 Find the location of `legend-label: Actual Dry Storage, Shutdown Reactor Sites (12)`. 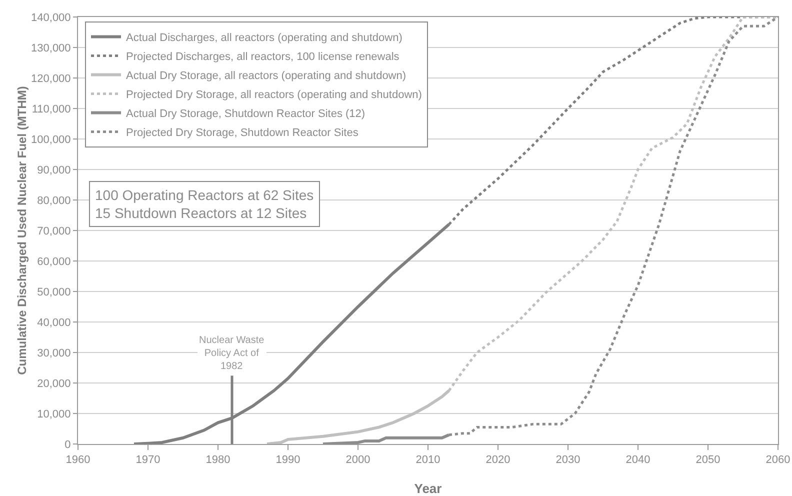

legend-label: Actual Dry Storage, Shutdown Reactor Sites (12) is located at coordinates (246, 114).